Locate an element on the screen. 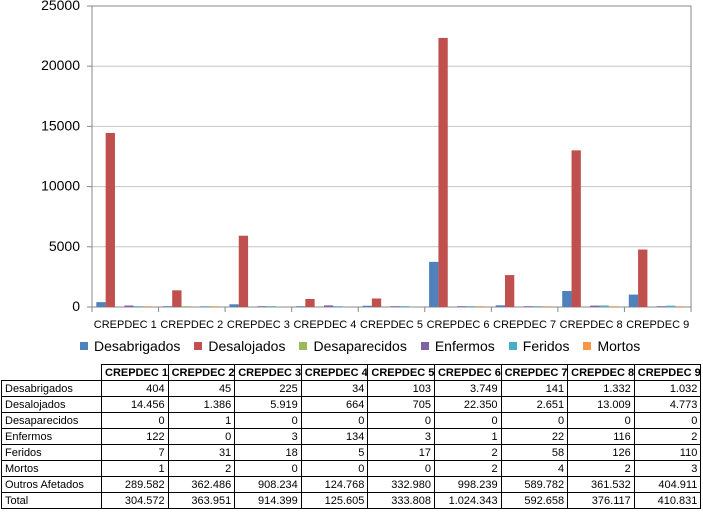 The image size is (703, 517). table-cell: 332.980 is located at coordinates (401, 484).